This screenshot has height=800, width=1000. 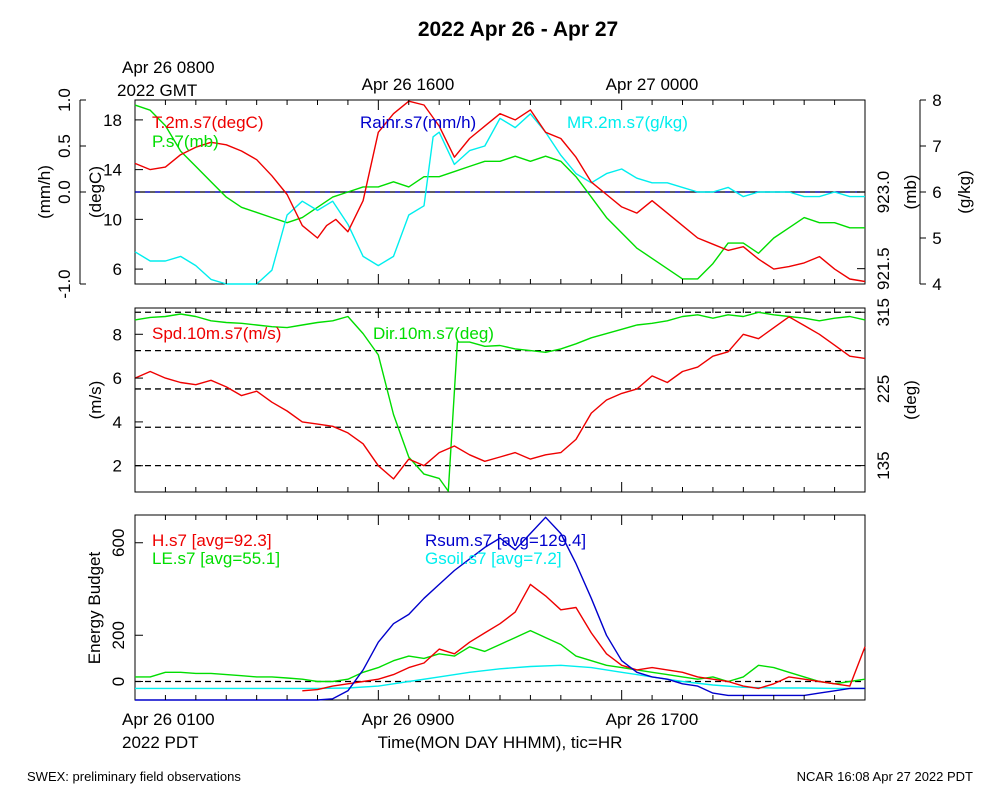 I want to click on legend-rain-rate: Rainr.s7(mm/h), so click(x=418, y=122).